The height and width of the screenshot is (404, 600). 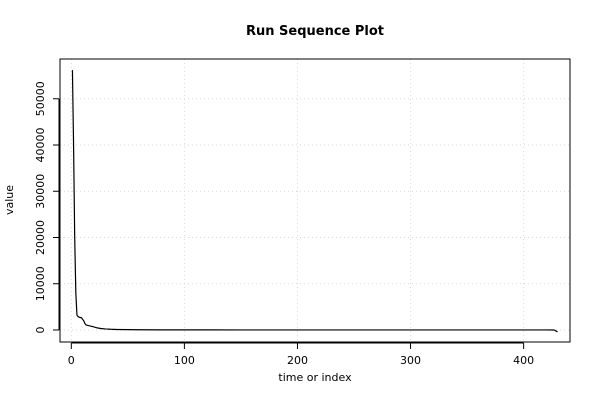 I want to click on chart-title: Run Sequence Plot, so click(x=315, y=31).